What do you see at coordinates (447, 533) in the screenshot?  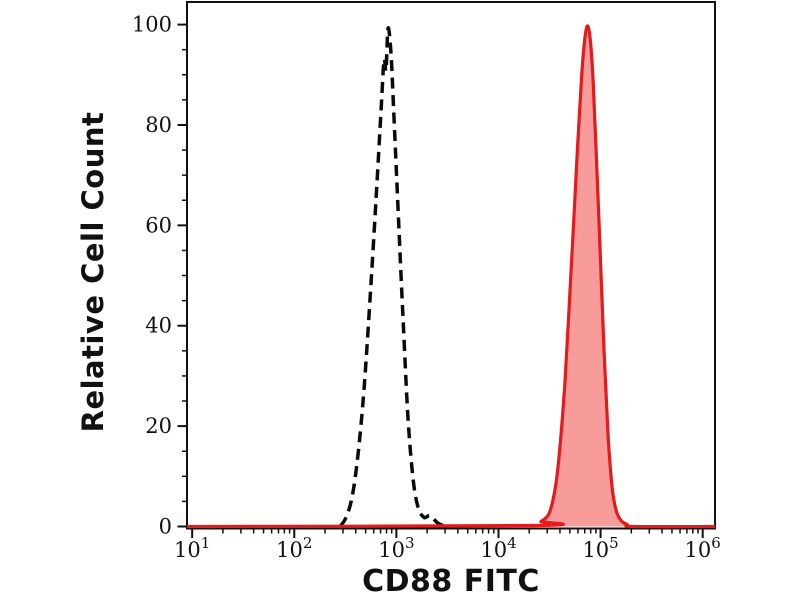 I see `x-axis-ticks` at bounding box center [447, 533].